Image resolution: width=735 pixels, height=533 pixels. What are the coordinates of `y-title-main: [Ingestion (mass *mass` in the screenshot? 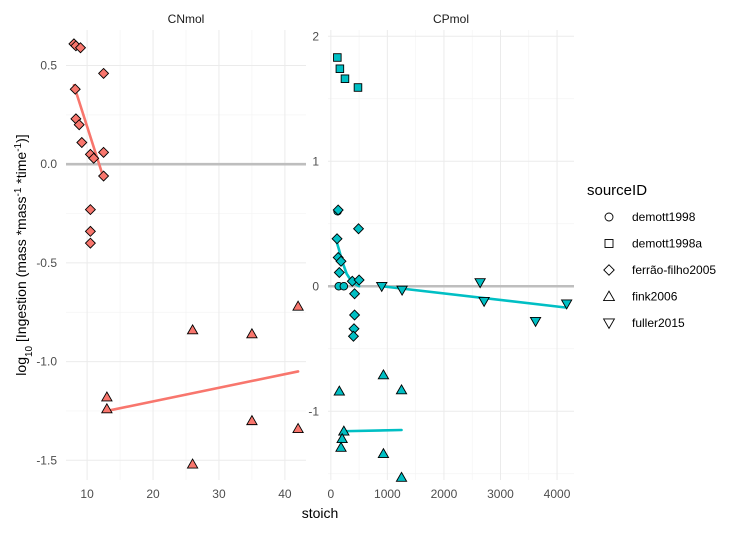 It's located at (21, 270).